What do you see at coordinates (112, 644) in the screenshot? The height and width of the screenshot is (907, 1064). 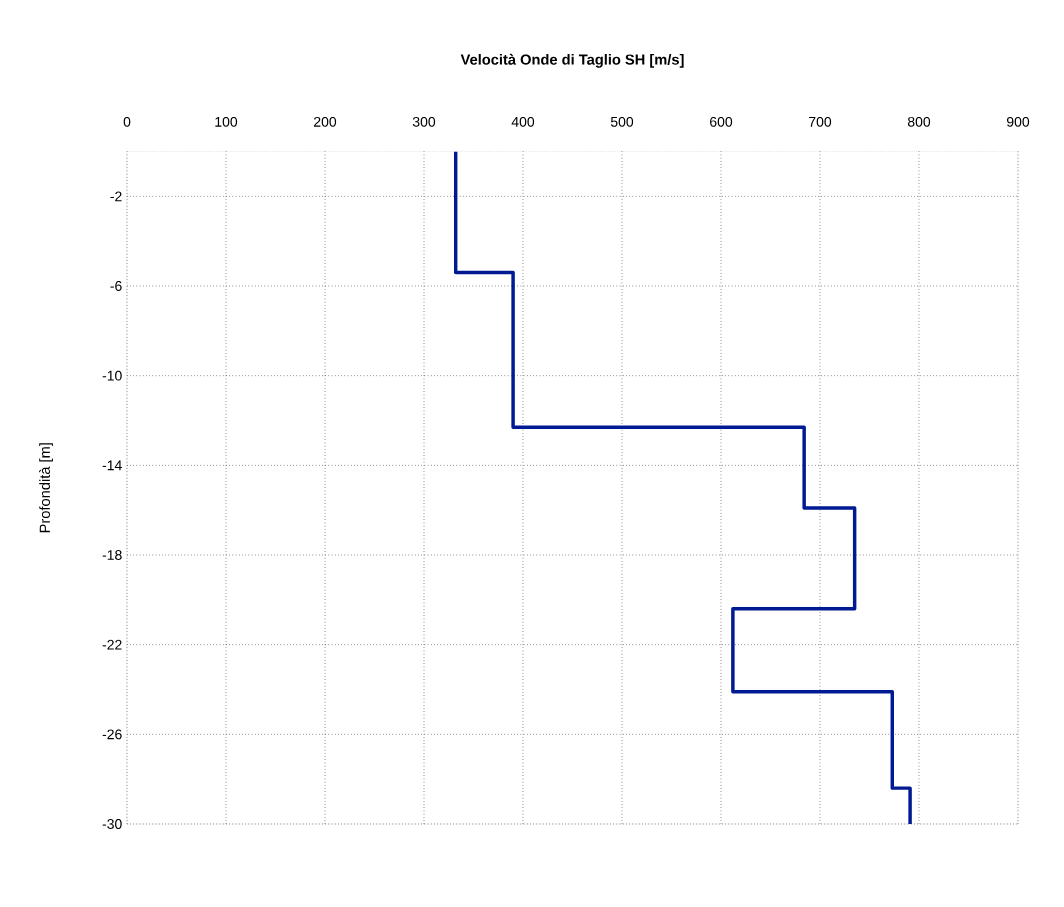 I see `y-tick-label: -22` at bounding box center [112, 644].